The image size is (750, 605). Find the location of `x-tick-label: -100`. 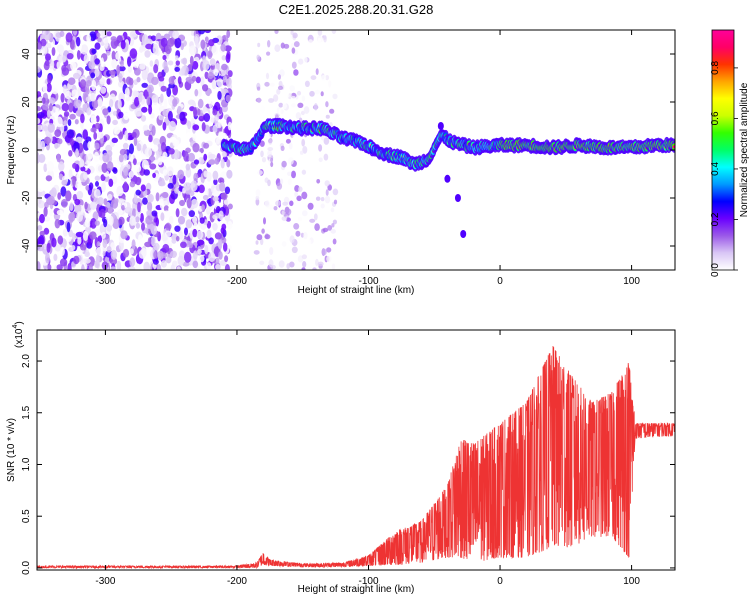

x-tick-label: -100 is located at coordinates (368, 581).